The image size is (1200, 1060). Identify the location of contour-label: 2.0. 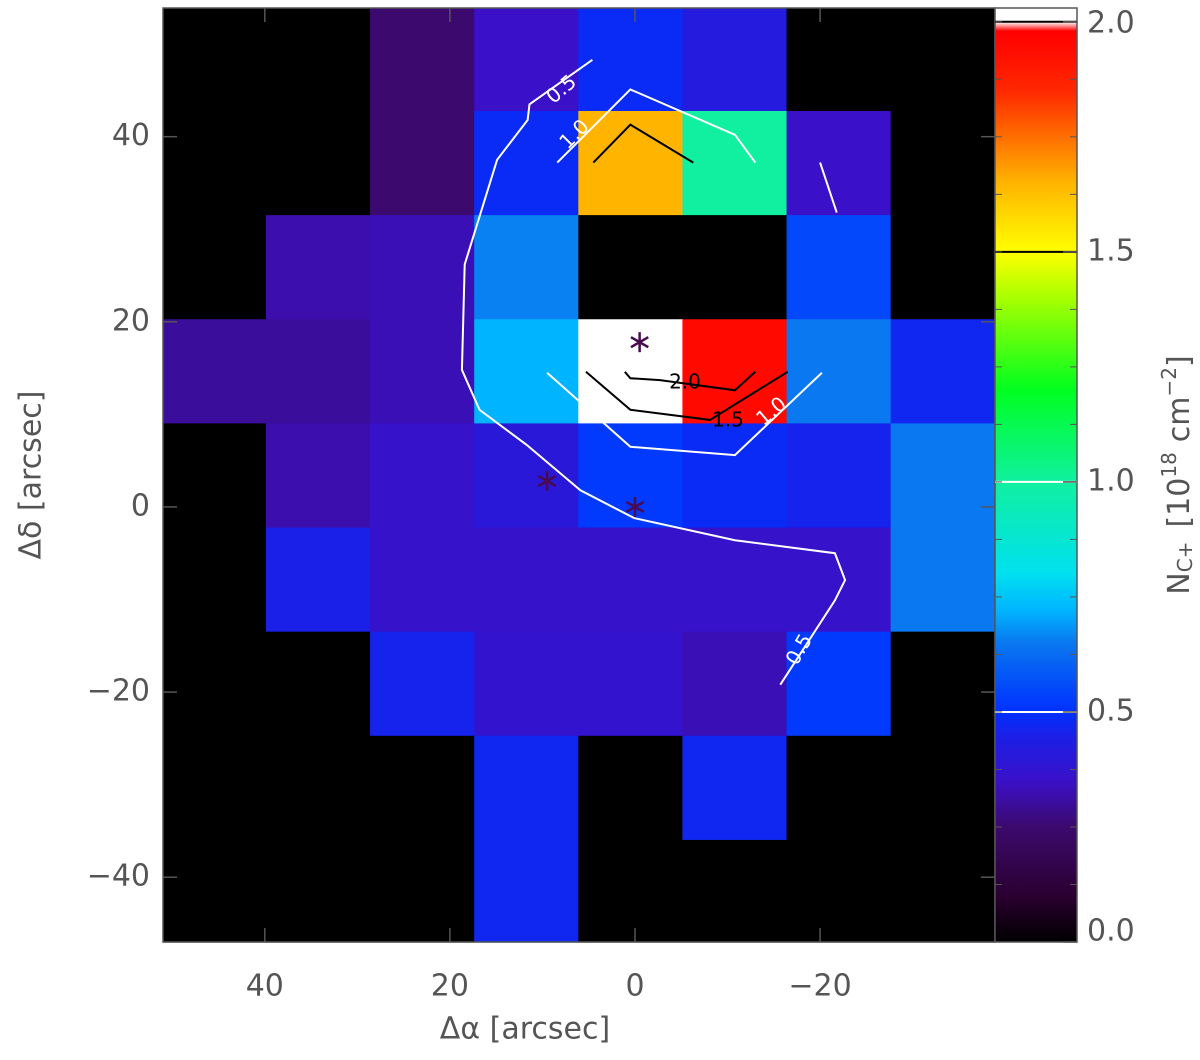
(685, 382).